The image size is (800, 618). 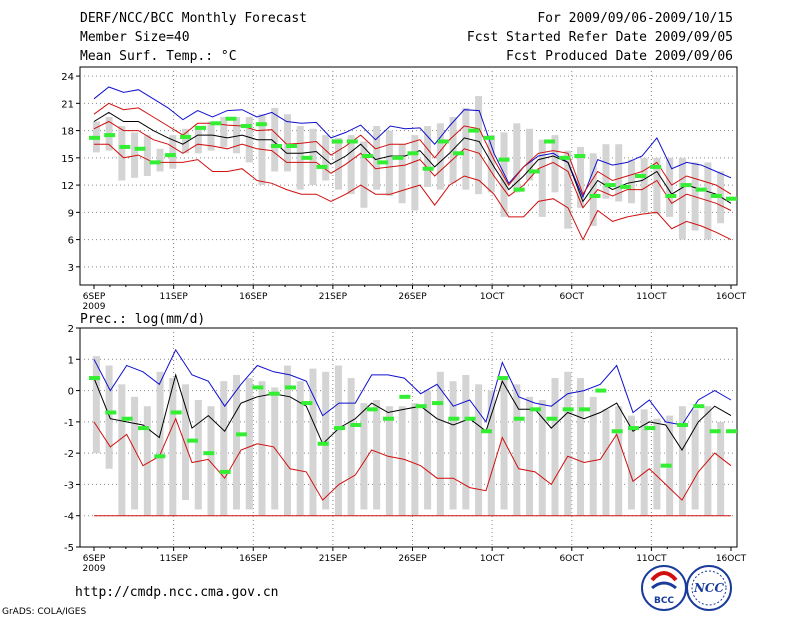 What do you see at coordinates (492, 559) in the screenshot?
I see `x-tick-label: 1OCT` at bounding box center [492, 559].